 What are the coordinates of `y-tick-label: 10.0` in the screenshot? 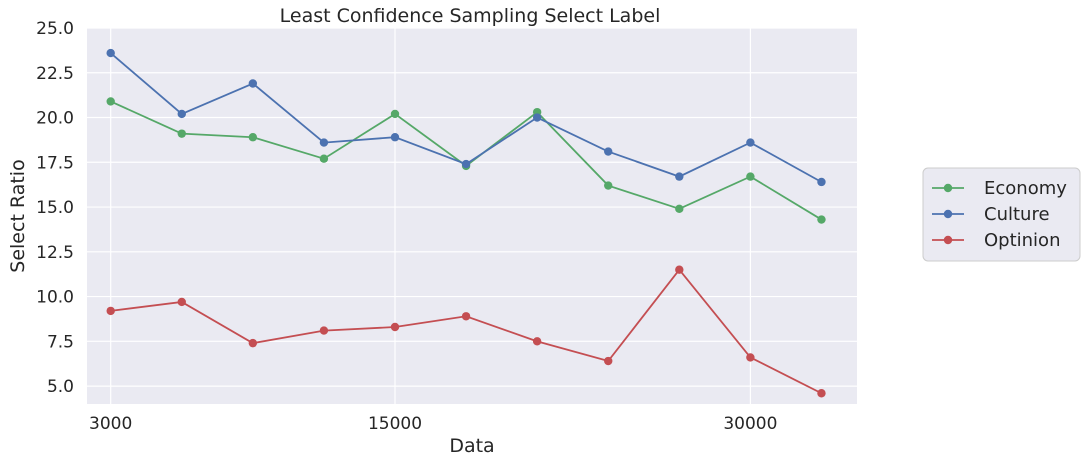 It's located at (55, 298).